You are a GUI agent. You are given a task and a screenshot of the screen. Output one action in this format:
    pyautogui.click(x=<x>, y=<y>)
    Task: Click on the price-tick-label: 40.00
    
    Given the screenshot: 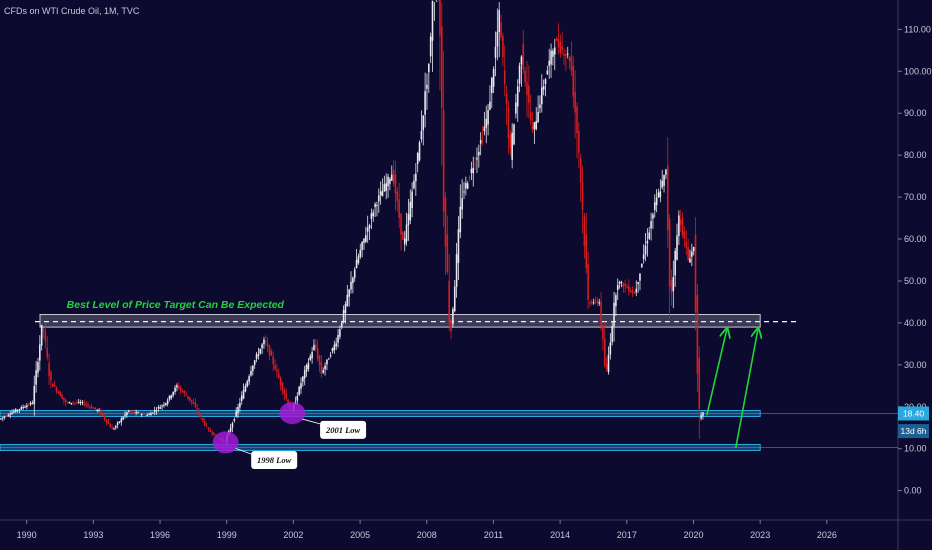 What is the action you would take?
    pyautogui.click(x=915, y=323)
    